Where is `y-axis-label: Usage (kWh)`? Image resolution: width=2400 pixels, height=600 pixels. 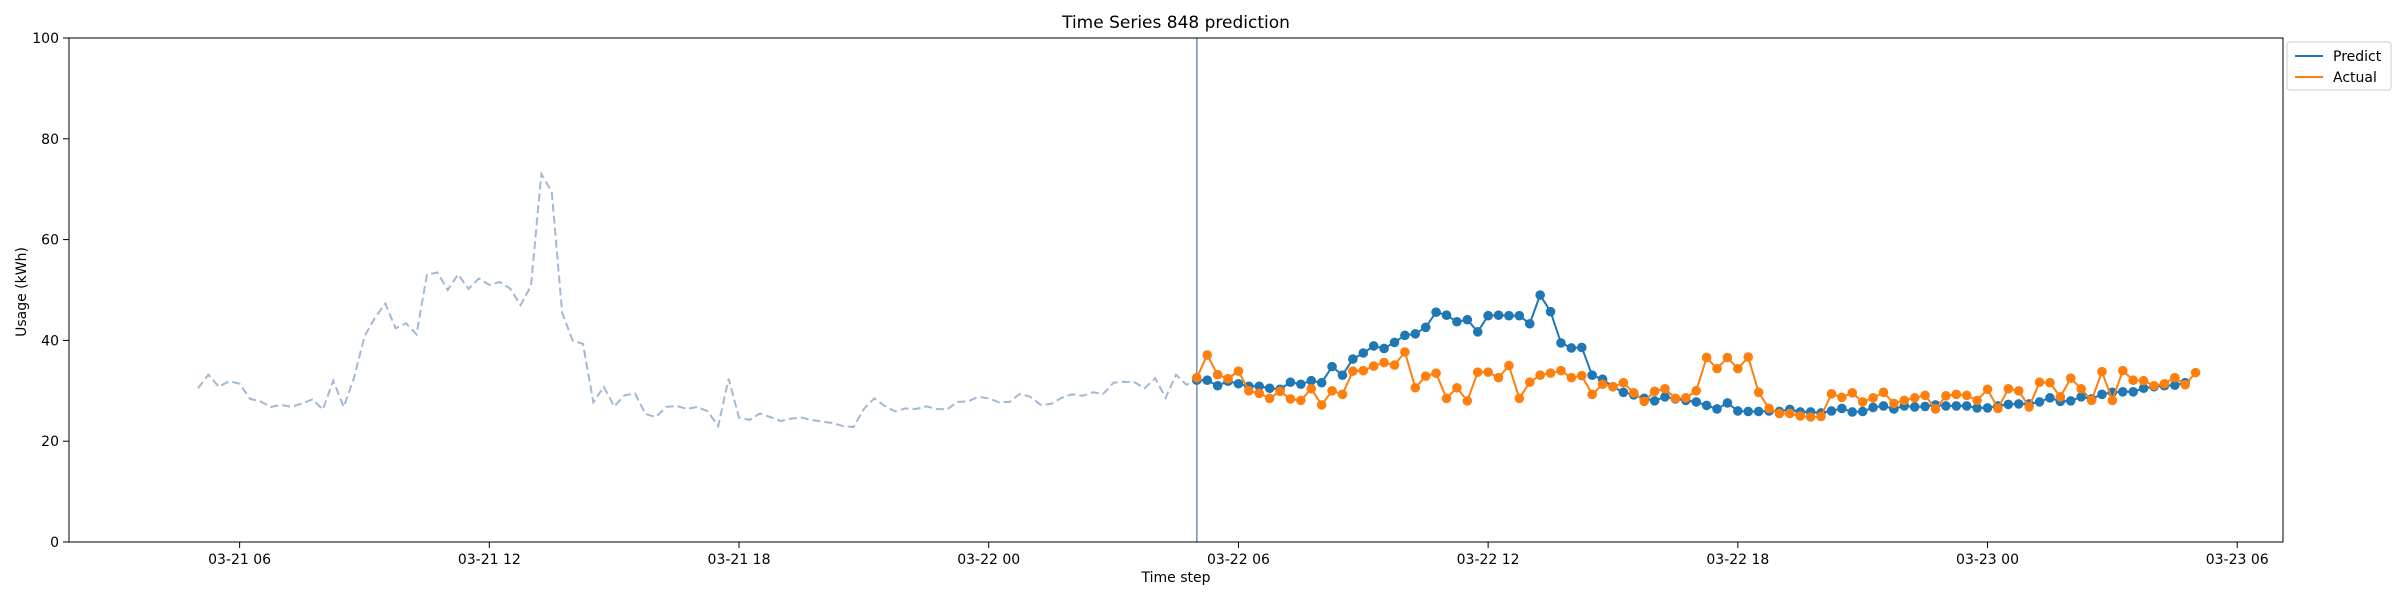 y-axis-label: Usage (kWh) is located at coordinates (22, 292).